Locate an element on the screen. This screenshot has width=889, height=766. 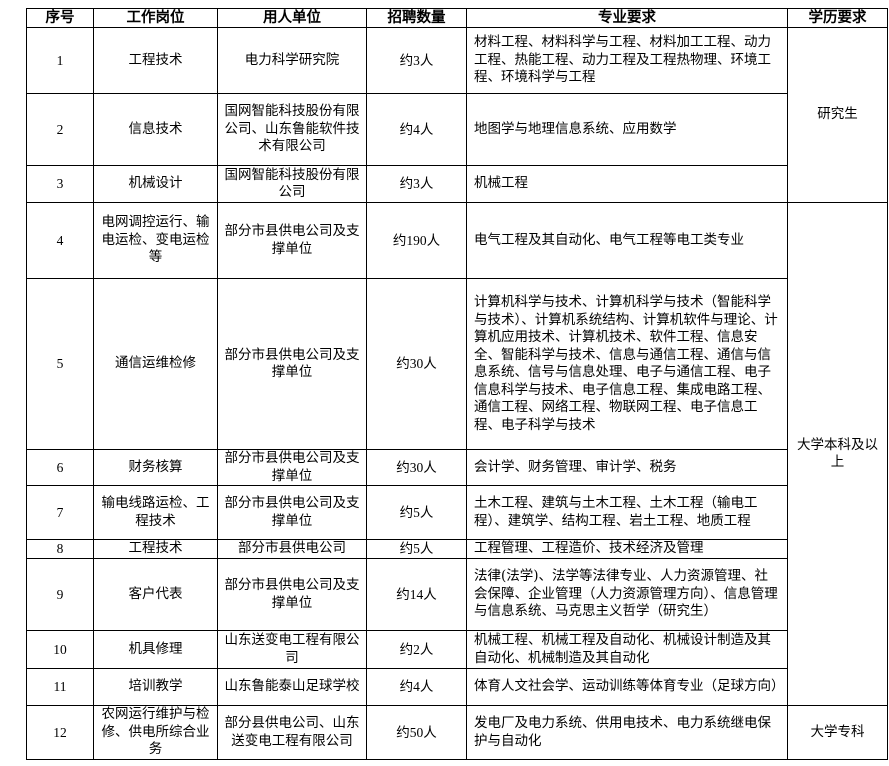
row-number: 2 is located at coordinates (60, 129).